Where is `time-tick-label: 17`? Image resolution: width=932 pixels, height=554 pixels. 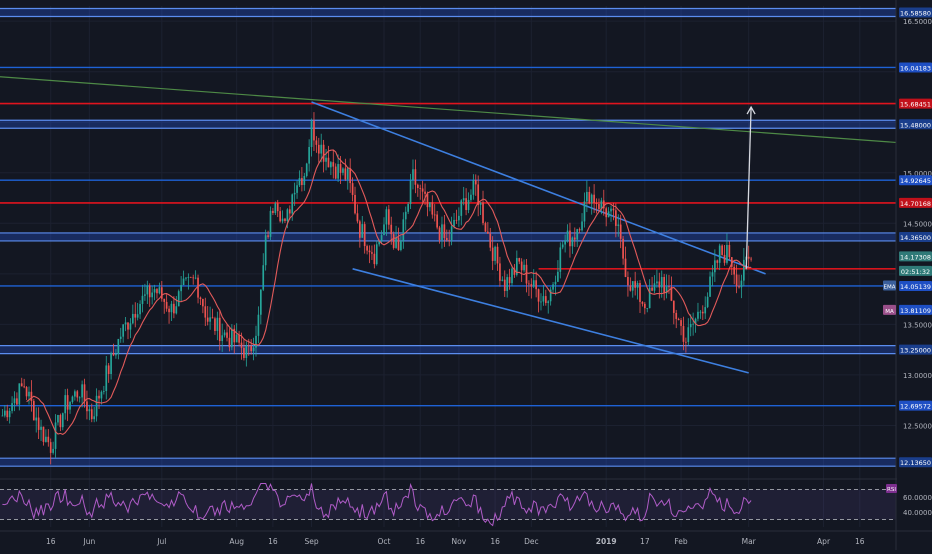
time-tick-label: 17 is located at coordinates (645, 541).